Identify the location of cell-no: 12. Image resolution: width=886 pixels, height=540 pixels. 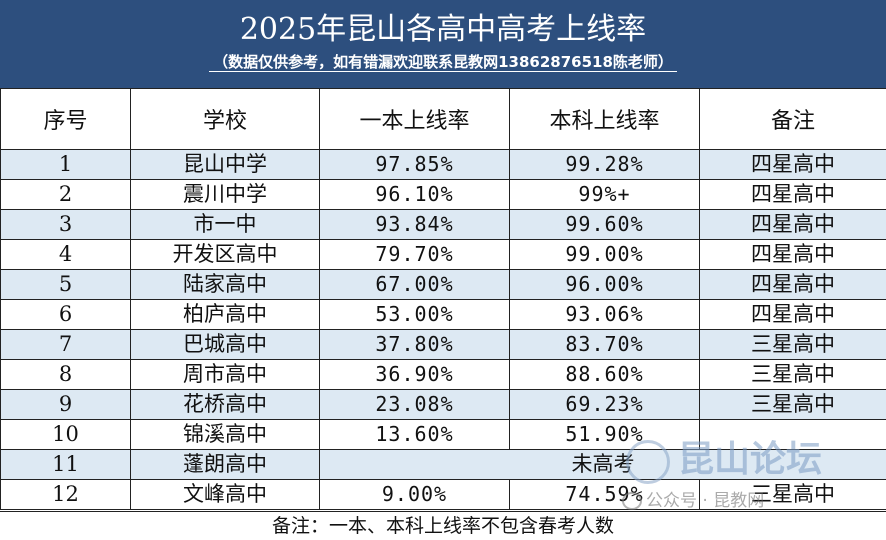
(66, 495).